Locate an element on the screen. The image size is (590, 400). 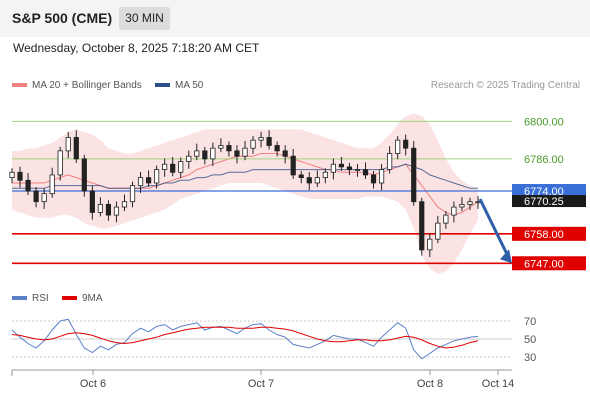
legend-bollinger-label: MA 20 + Bollinger Bands is located at coordinates (87, 85).